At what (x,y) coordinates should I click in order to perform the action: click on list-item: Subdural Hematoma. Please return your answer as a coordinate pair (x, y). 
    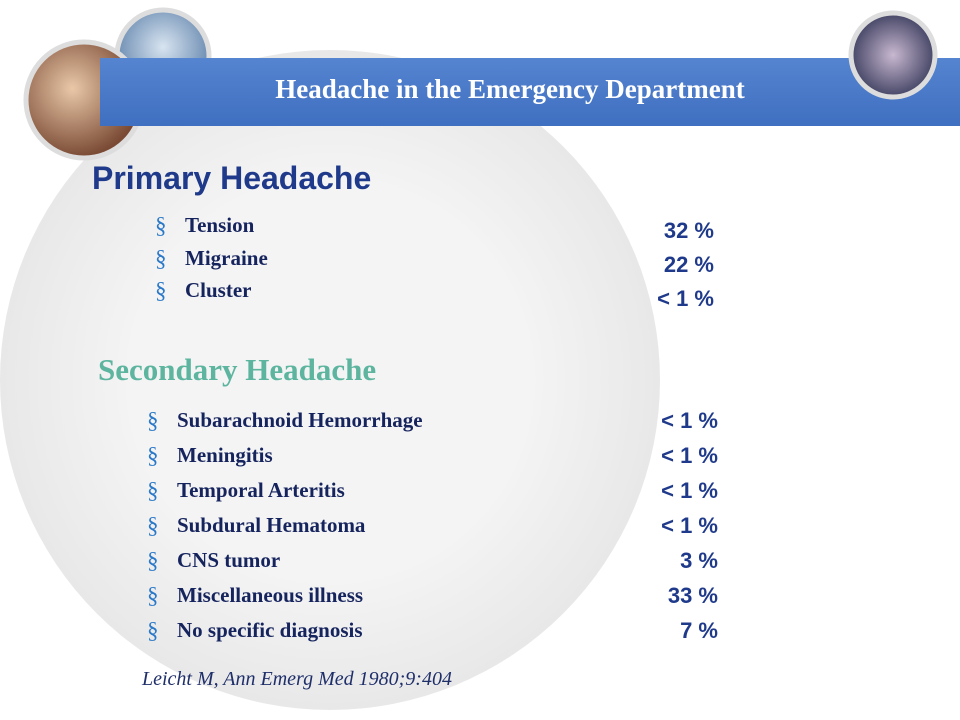
    Looking at the image, I should click on (256, 526).